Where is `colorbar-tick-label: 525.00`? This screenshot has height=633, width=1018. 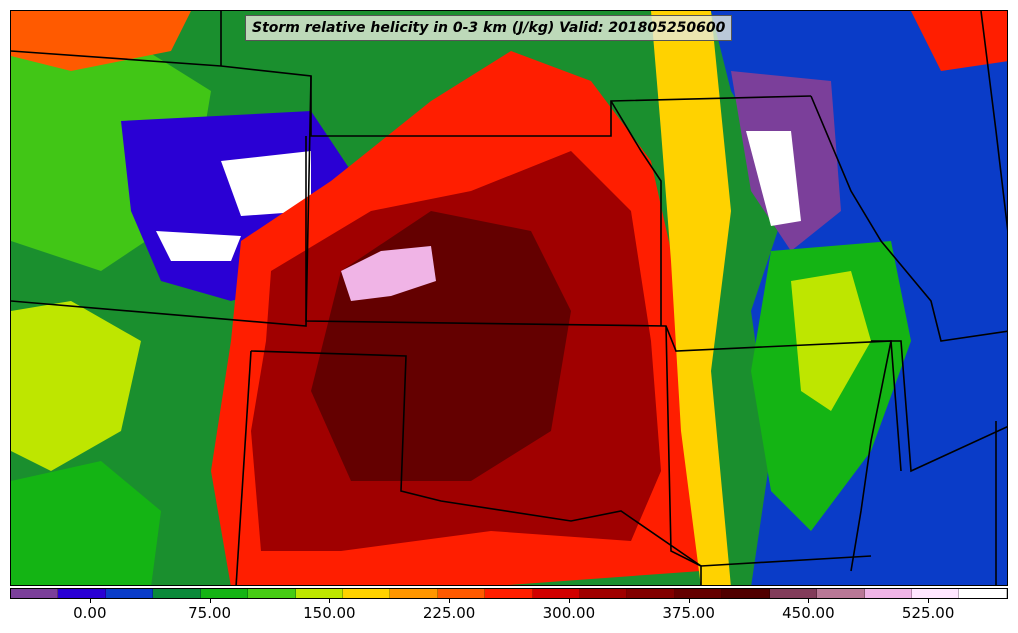
colorbar-tick-label: 525.00 is located at coordinates (928, 613).